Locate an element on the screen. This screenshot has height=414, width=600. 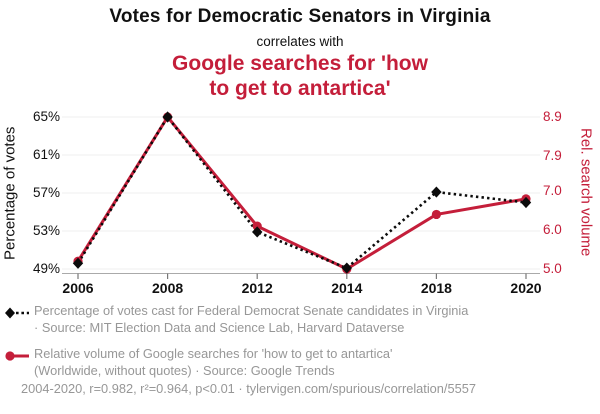
votes-legend-marker-icon is located at coordinates (17, 313).